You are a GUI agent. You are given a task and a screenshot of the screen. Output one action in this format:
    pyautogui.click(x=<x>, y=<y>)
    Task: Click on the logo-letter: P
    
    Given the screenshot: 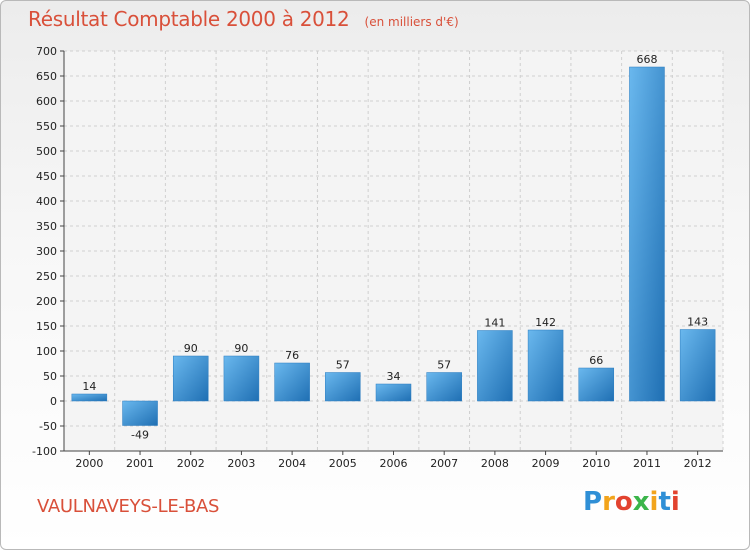 What is the action you would take?
    pyautogui.click(x=593, y=502)
    